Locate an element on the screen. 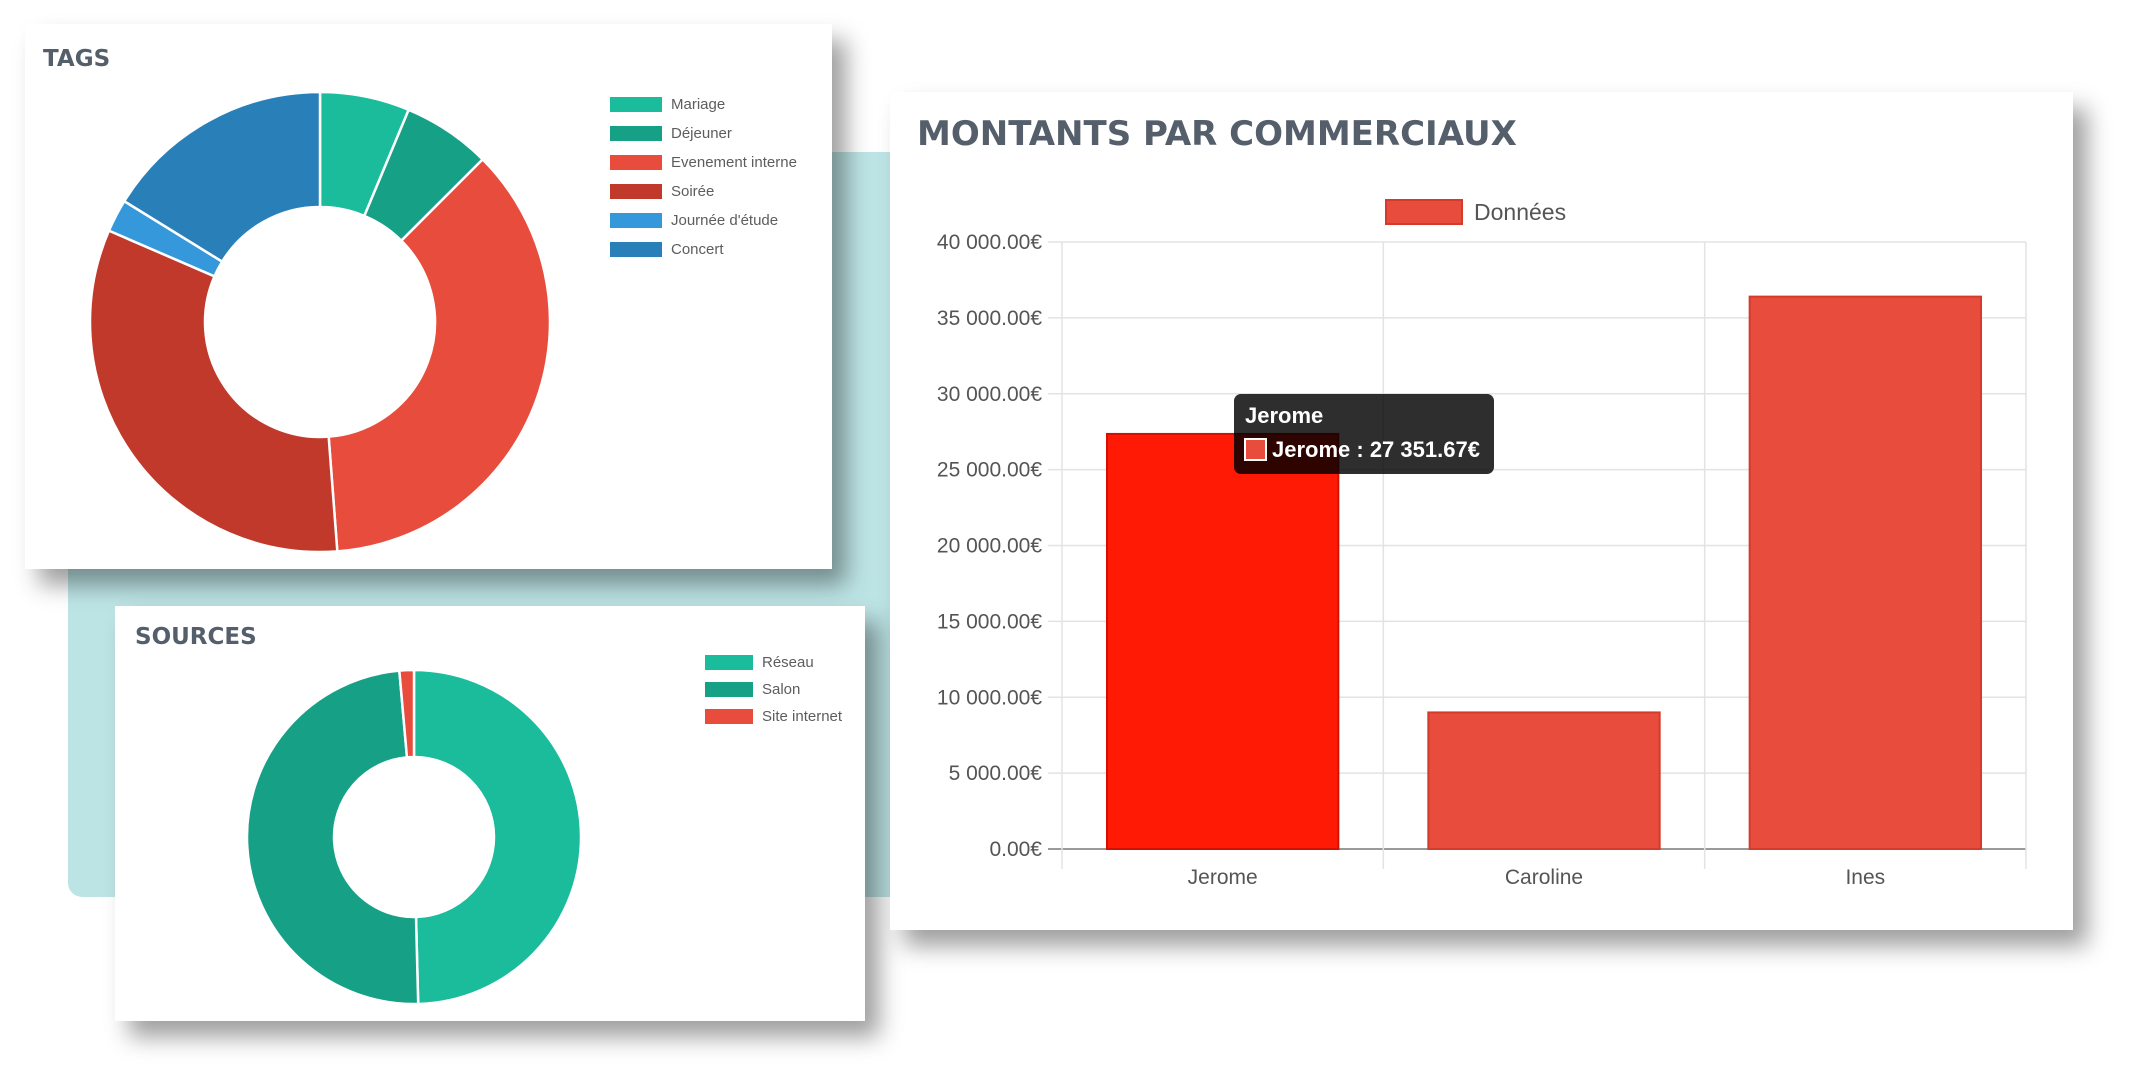 This screenshot has height=1069, width=2143. sources-title: SOURCES is located at coordinates (196, 637).